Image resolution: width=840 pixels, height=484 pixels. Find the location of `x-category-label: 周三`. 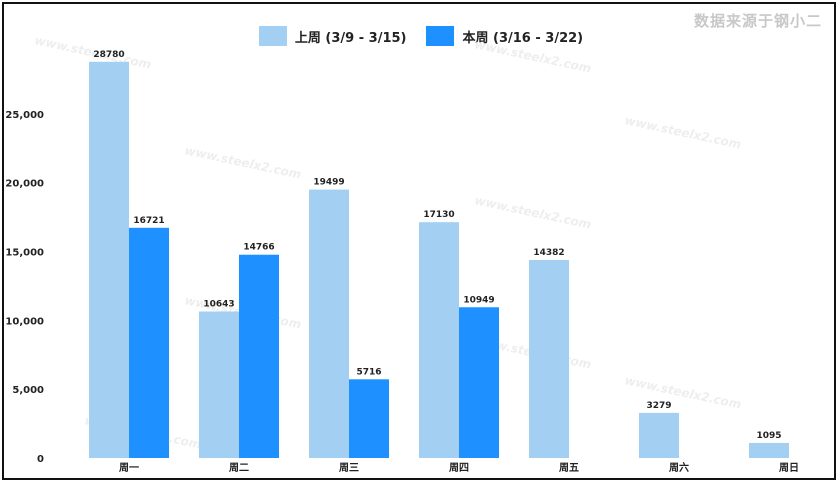

x-category-label: 周三 is located at coordinates (349, 468).